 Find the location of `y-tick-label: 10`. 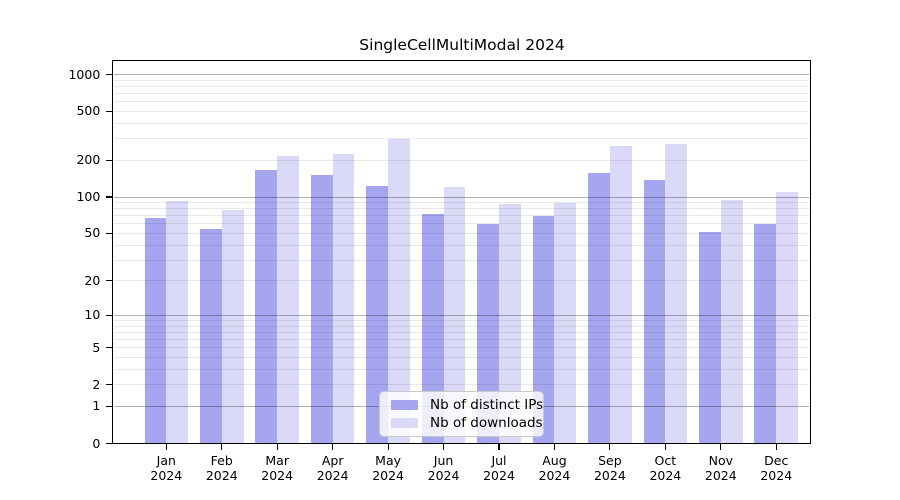

y-tick-label: 10 is located at coordinates (92, 315).